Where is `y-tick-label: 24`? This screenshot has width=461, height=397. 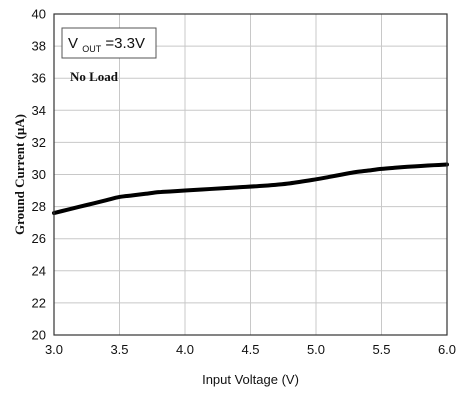
y-tick-label: 24 is located at coordinates (39, 270).